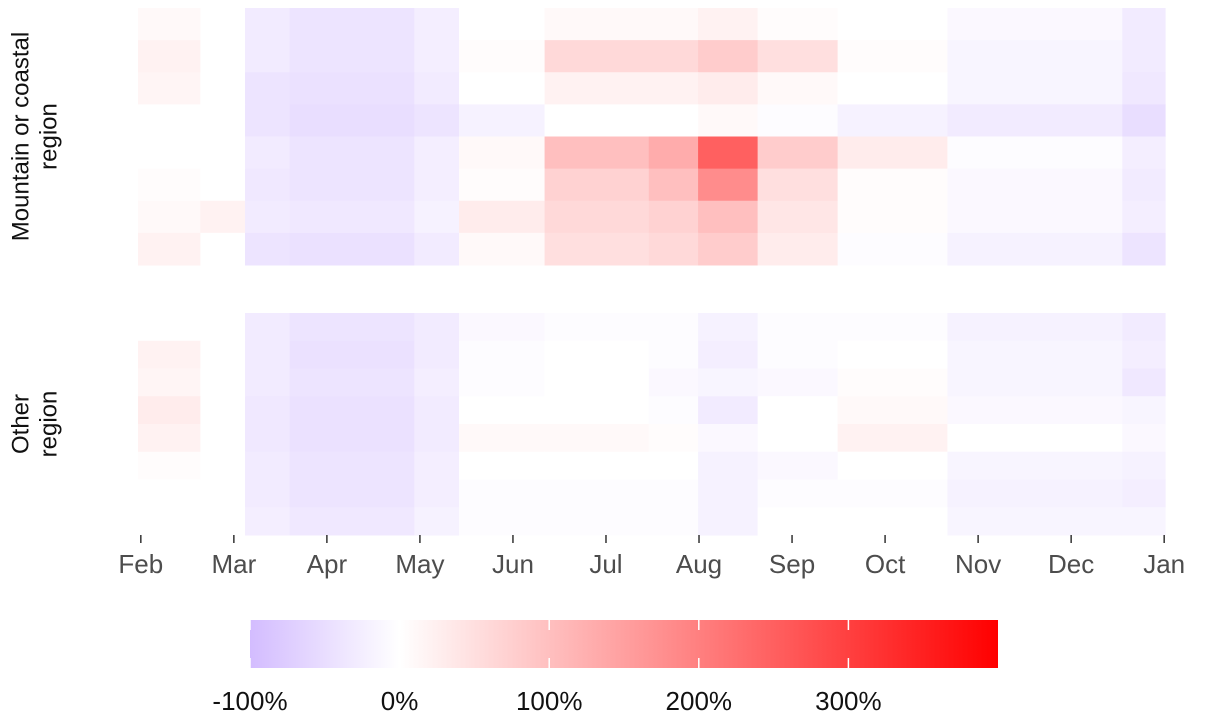 The height and width of the screenshot is (720, 1220). I want to click on colorbar-label: 200%, so click(699, 701).